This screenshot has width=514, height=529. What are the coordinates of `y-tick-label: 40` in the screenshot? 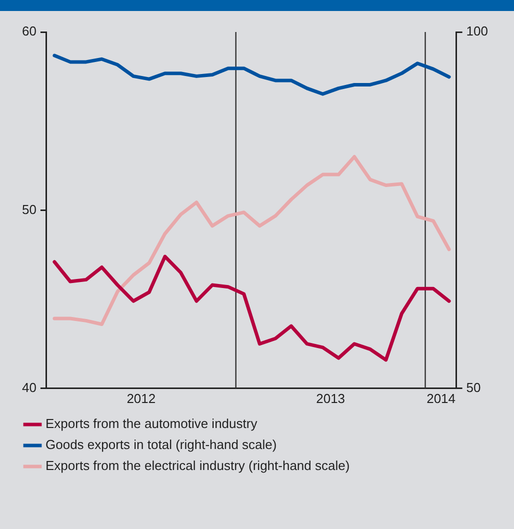 It's located at (29, 387).